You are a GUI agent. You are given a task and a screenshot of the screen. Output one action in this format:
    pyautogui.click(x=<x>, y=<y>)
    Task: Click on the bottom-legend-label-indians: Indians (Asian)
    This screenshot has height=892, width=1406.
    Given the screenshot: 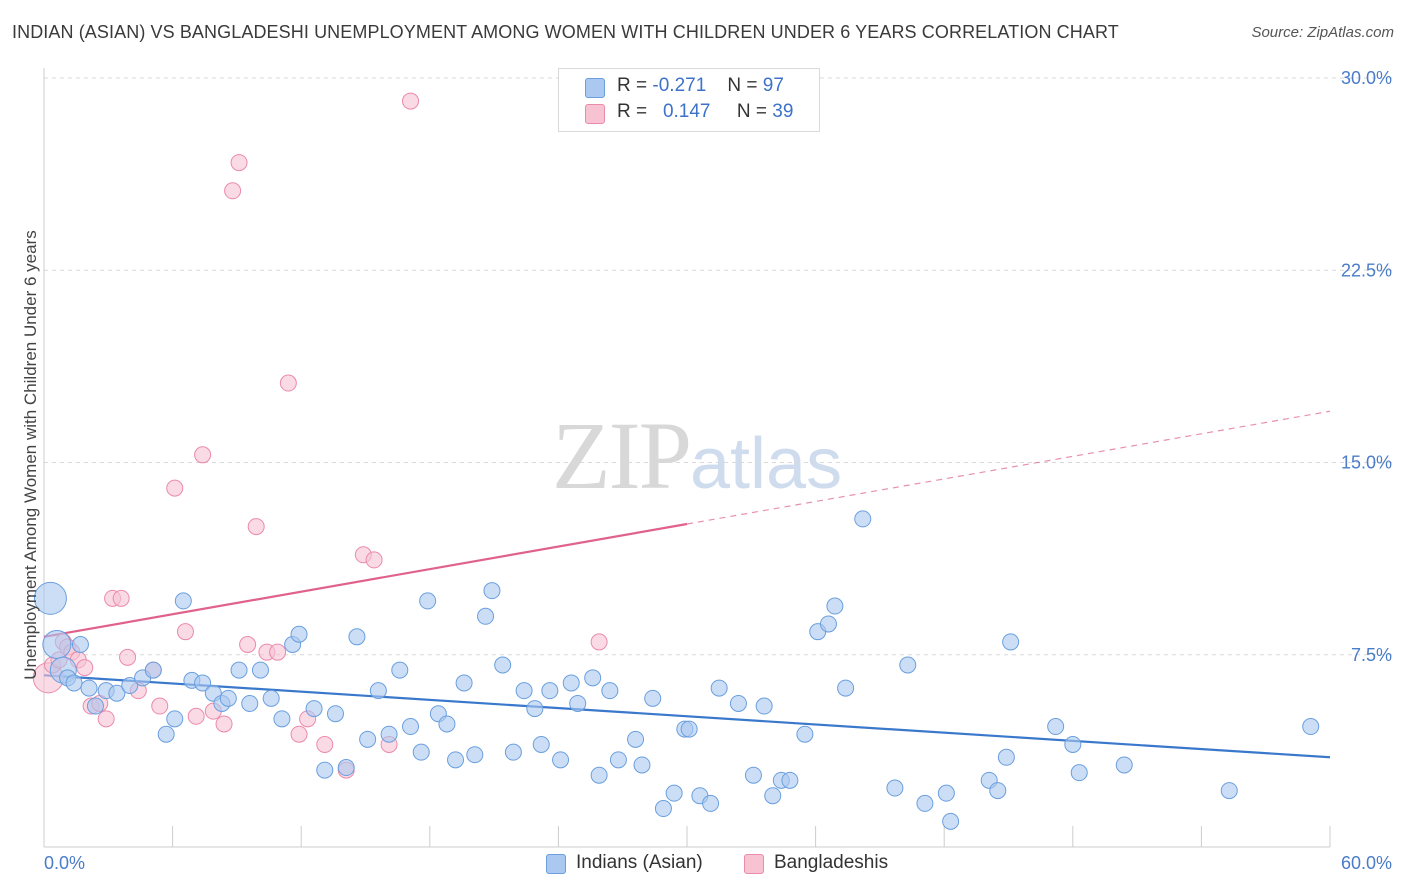 What is the action you would take?
    pyautogui.click(x=639, y=862)
    